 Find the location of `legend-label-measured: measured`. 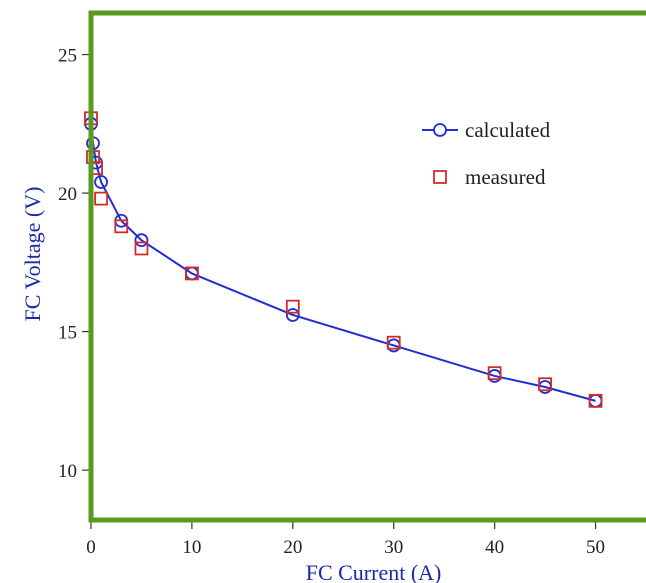

legend-label-measured: measured is located at coordinates (505, 177).